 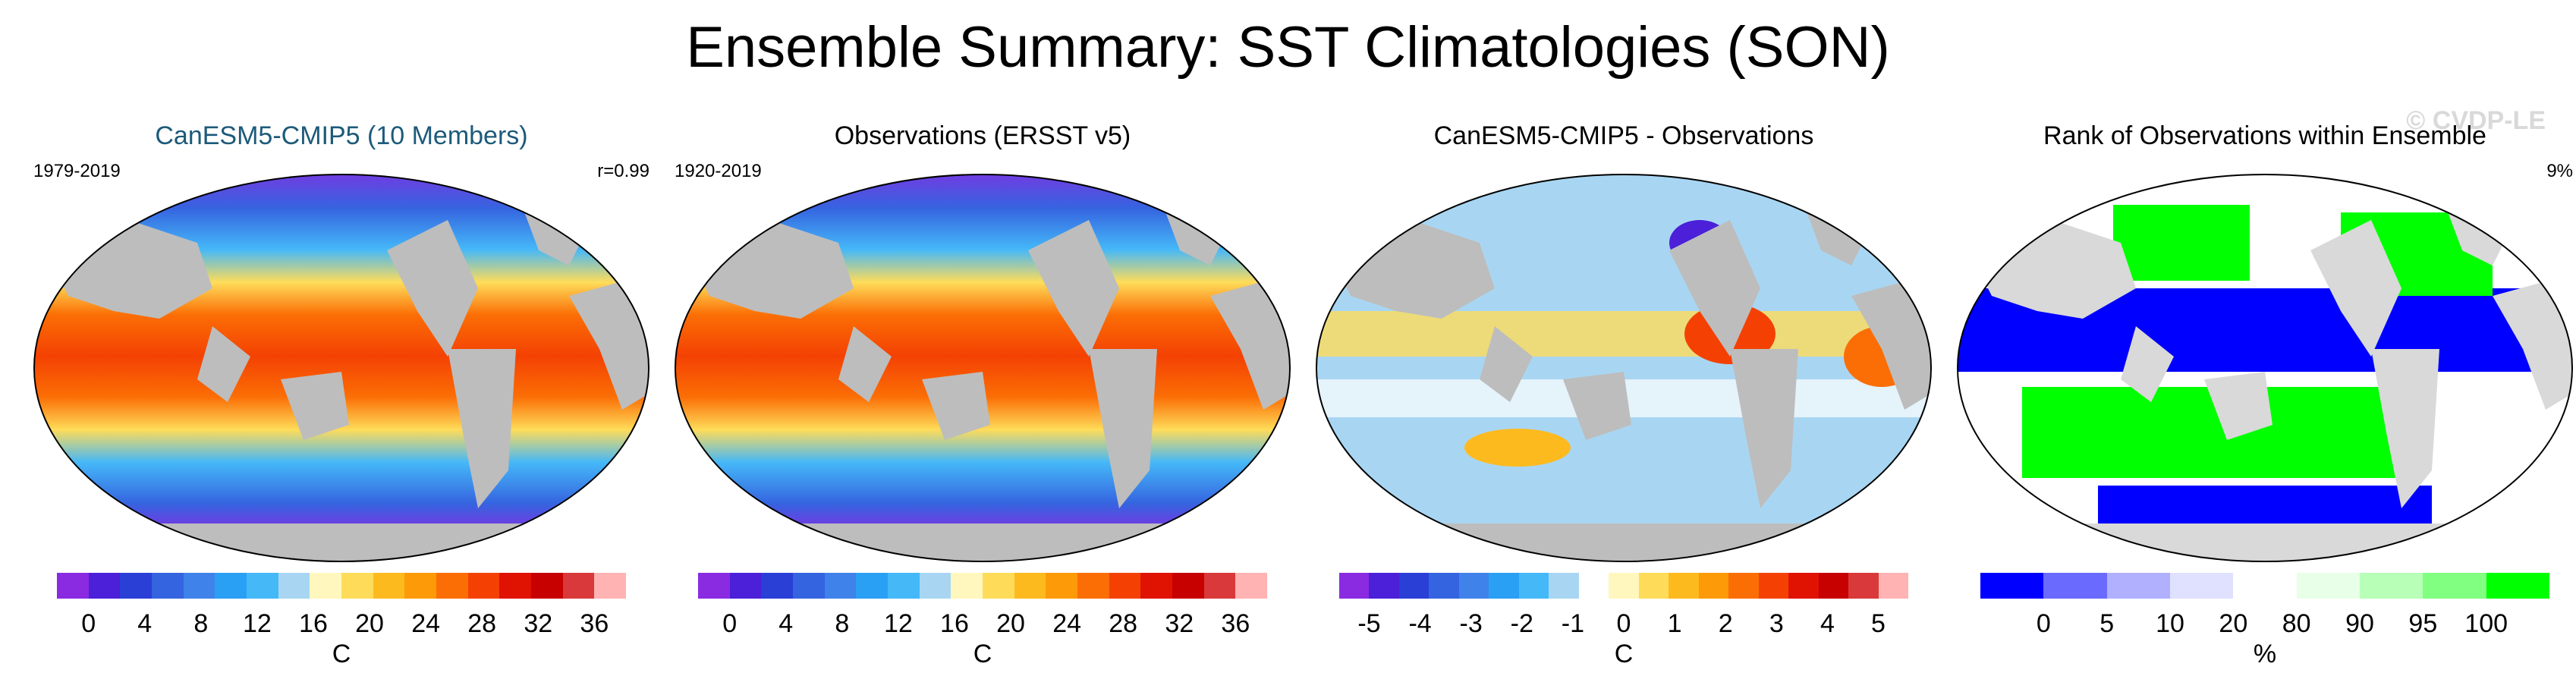 What do you see at coordinates (482, 623) in the screenshot?
I see `colorbar-tick-label: 28` at bounding box center [482, 623].